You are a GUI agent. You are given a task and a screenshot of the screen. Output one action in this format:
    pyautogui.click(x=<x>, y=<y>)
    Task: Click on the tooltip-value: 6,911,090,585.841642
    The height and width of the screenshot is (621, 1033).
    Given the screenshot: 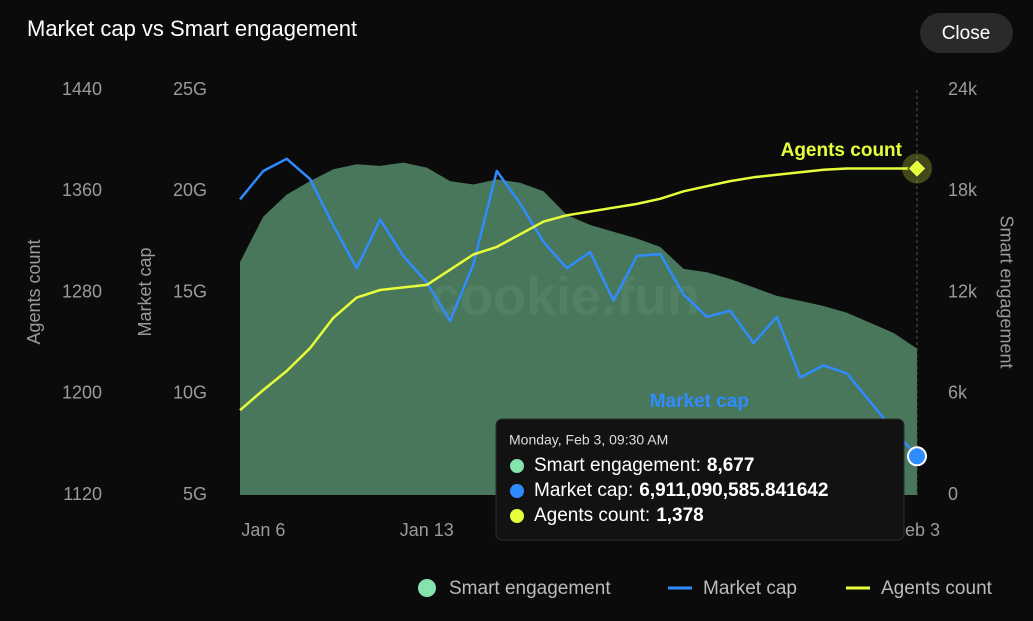 What is the action you would take?
    pyautogui.click(x=733, y=490)
    